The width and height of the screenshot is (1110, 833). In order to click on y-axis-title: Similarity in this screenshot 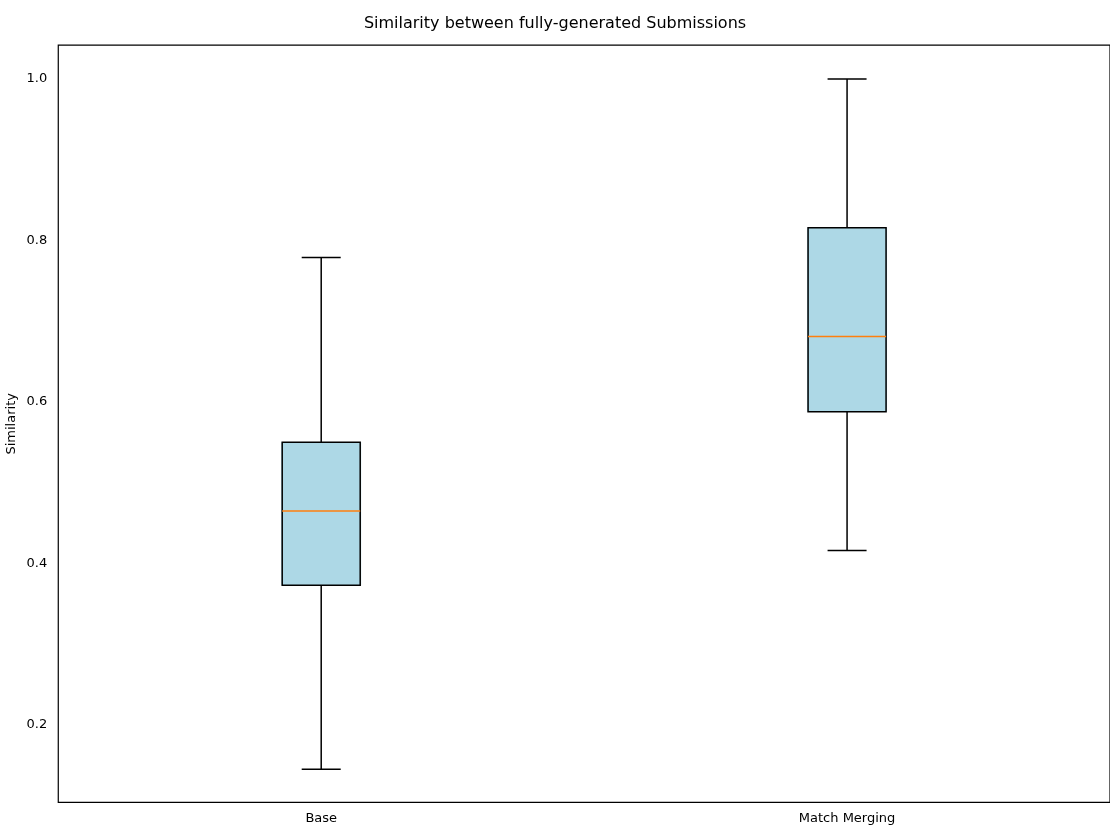, I will do `click(11, 423)`.